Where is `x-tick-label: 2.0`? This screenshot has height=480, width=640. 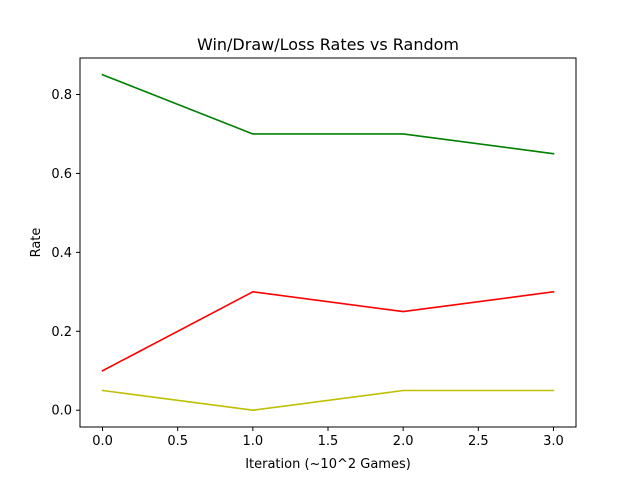
x-tick-label: 2.0 is located at coordinates (403, 441).